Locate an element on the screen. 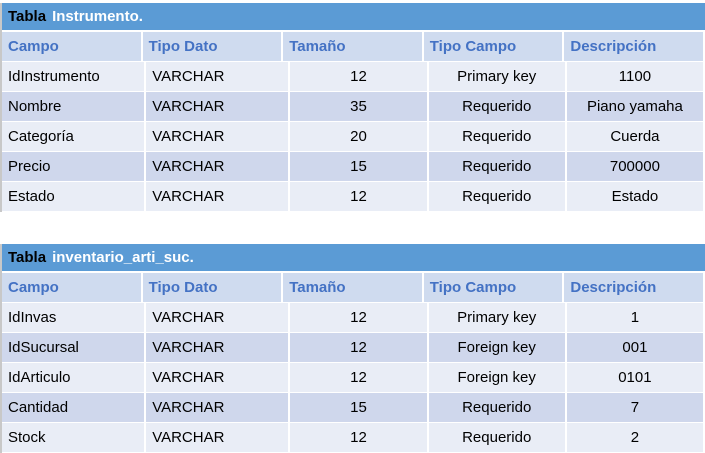 The width and height of the screenshot is (705, 453). table-cell: 2 is located at coordinates (636, 437).